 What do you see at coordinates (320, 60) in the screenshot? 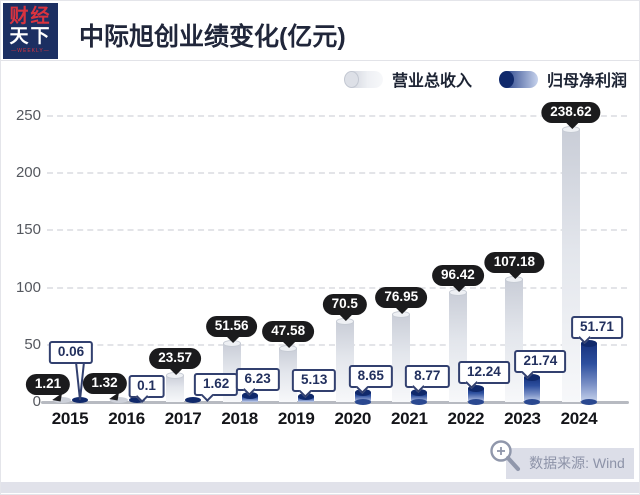
I see `header-divider` at bounding box center [320, 60].